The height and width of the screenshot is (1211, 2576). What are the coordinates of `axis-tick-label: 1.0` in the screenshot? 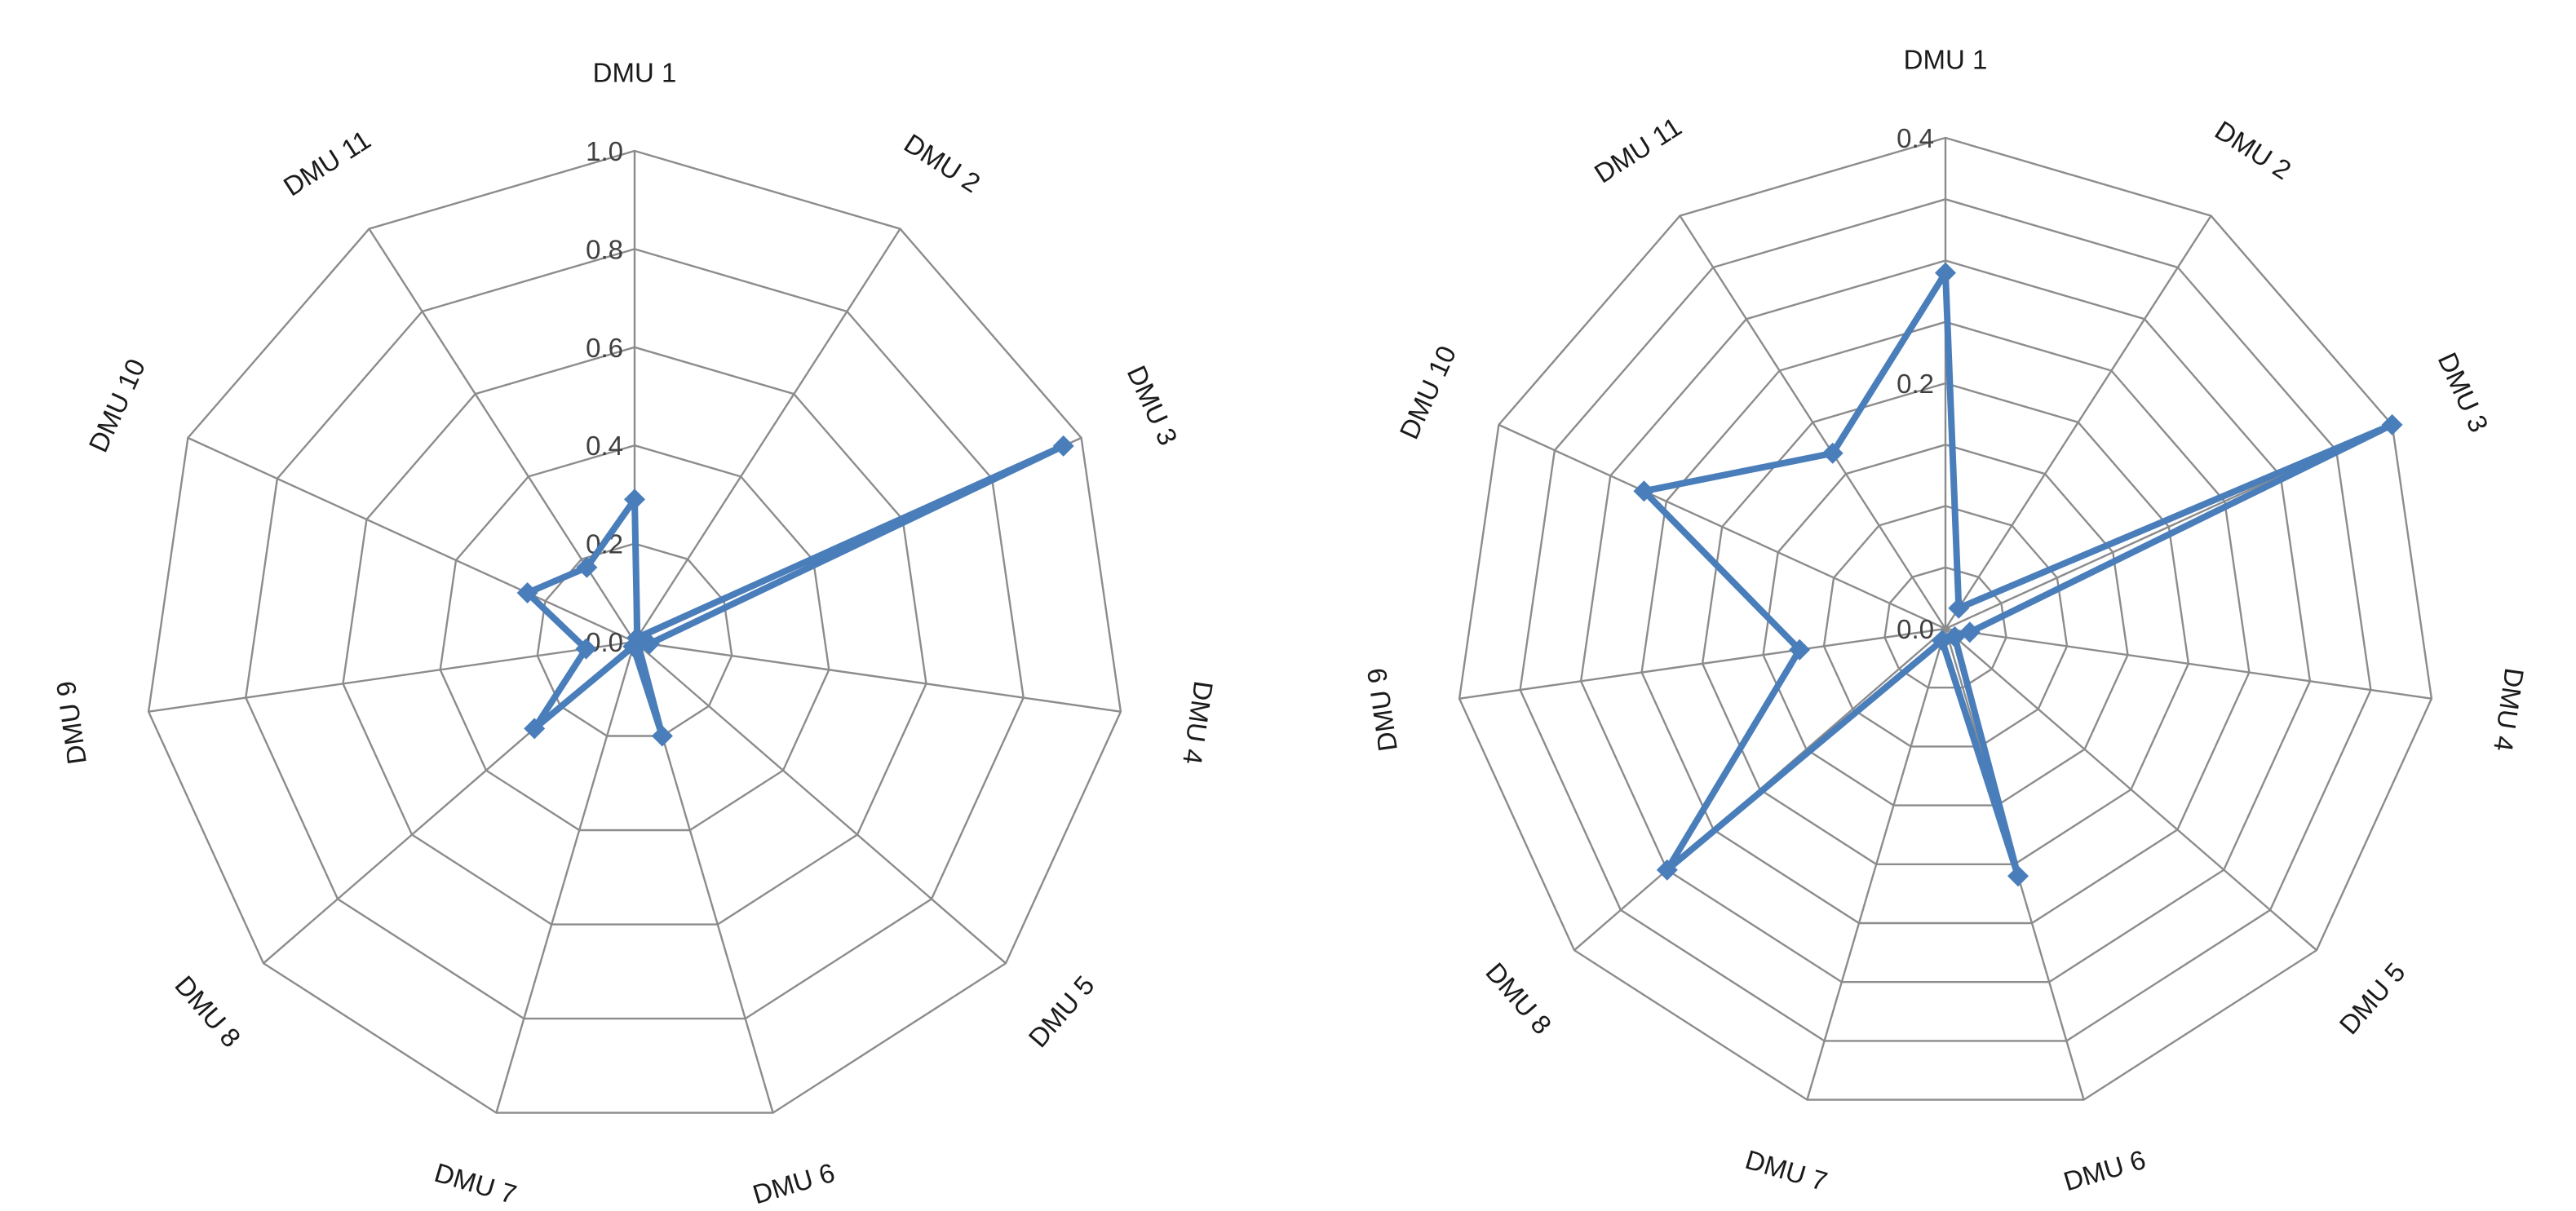 It's located at (604, 151).